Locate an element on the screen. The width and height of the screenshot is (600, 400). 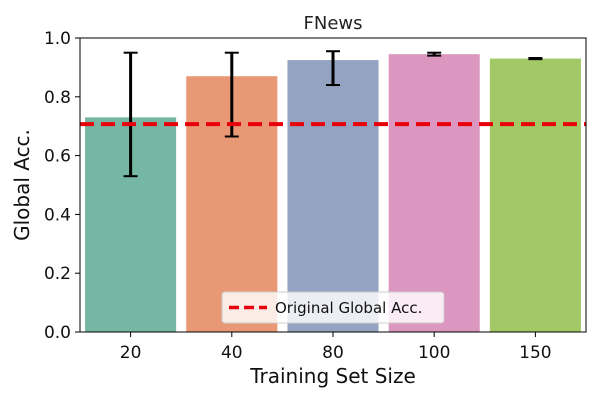
x-tick-label-150: 150 is located at coordinates (535, 353).